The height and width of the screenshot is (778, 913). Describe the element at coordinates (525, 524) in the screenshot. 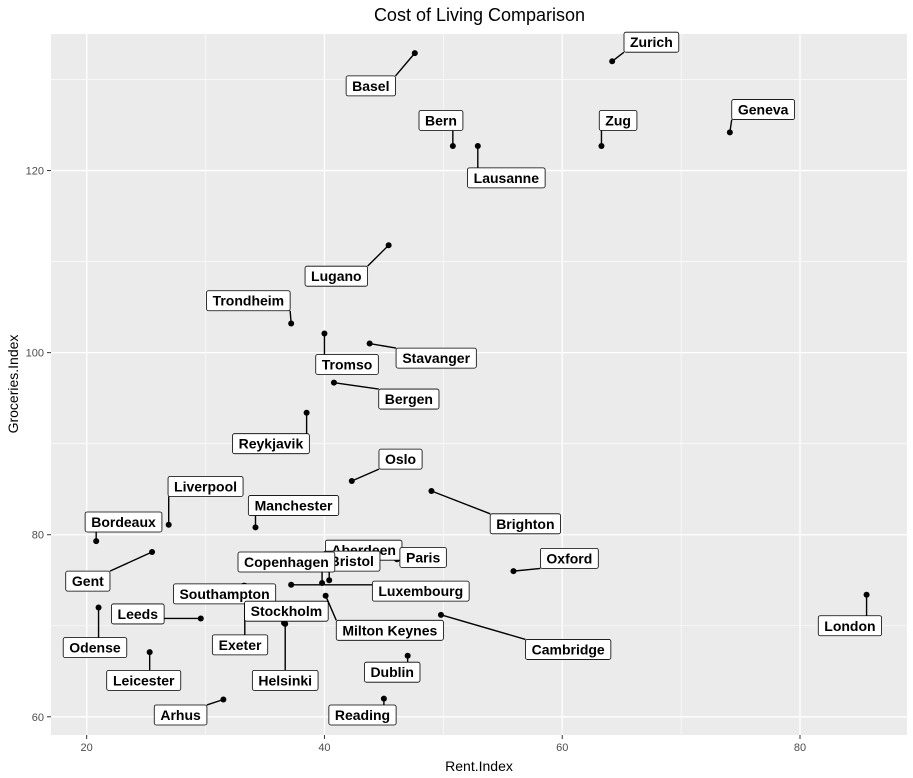

I see `label-brighton: Brighton` at that location.